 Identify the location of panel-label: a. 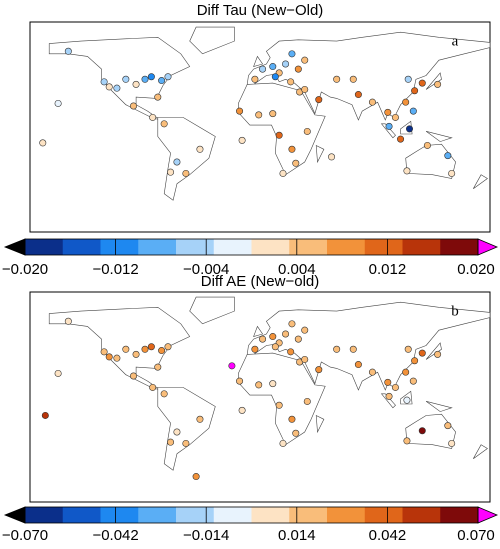
(455, 41).